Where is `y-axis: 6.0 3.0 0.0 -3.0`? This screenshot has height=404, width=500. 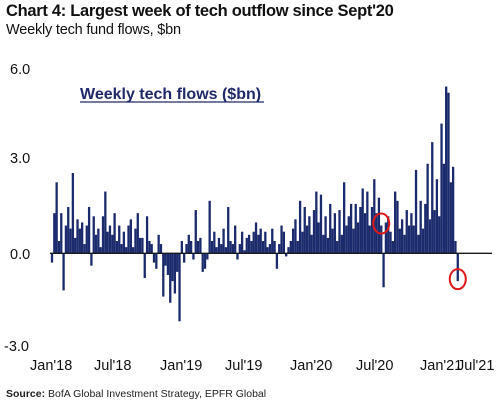 y-axis: 6.0 3.0 0.0 -3.0 is located at coordinates (17, 208).